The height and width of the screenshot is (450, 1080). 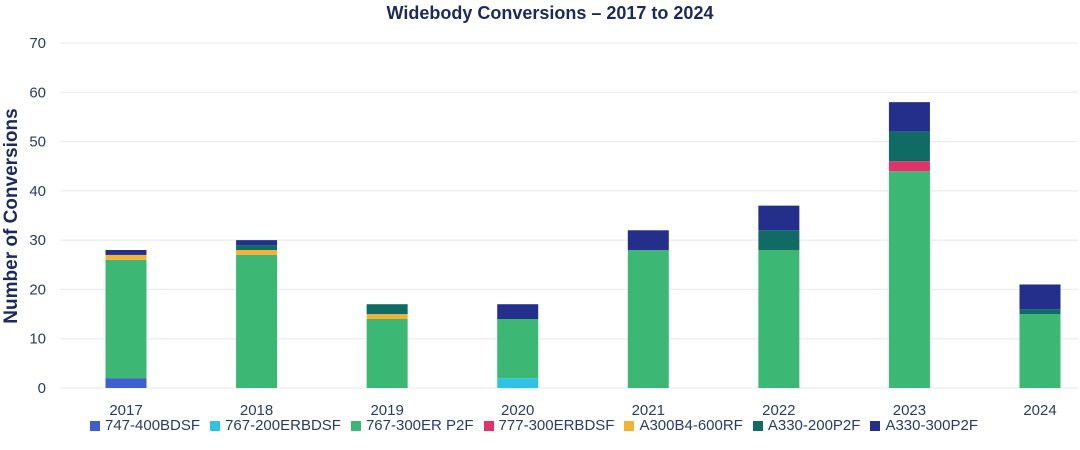 I want to click on bar-segment-2024-A330-300P2F, so click(x=1040, y=297).